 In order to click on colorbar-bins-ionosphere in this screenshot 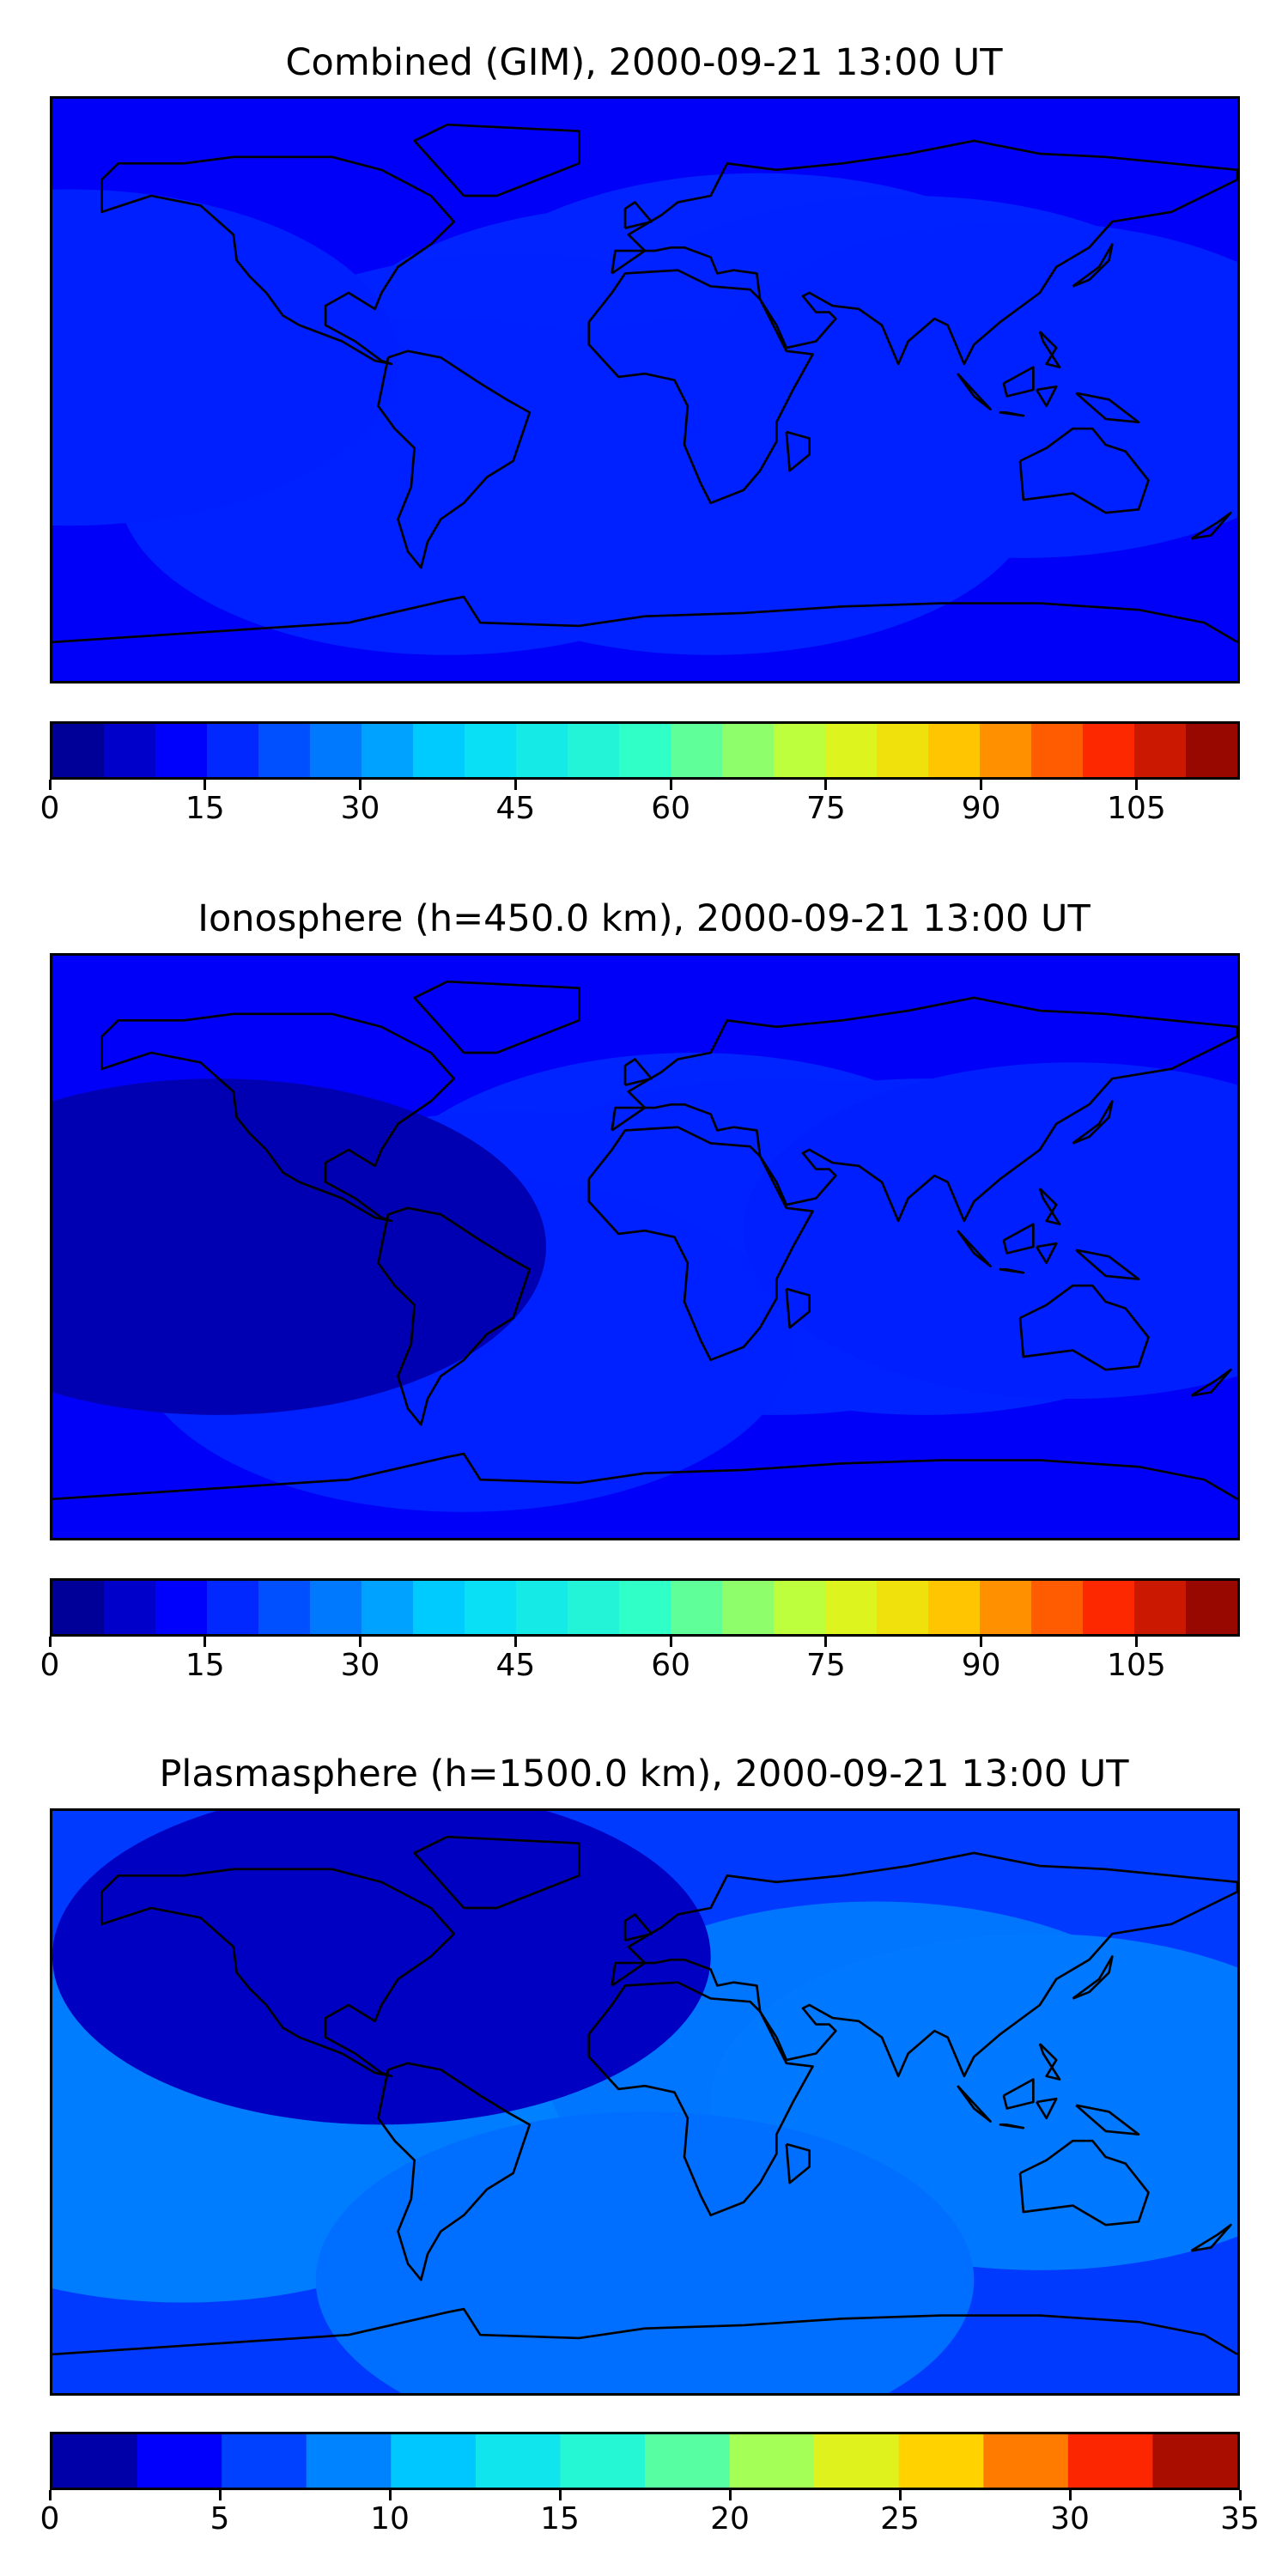, I will do `click(644, 1608)`.